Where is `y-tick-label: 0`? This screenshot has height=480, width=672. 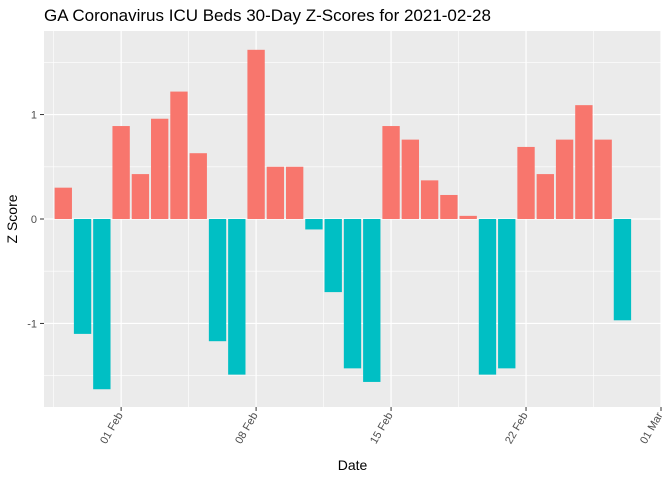
y-tick-label: 0 is located at coordinates (34, 220).